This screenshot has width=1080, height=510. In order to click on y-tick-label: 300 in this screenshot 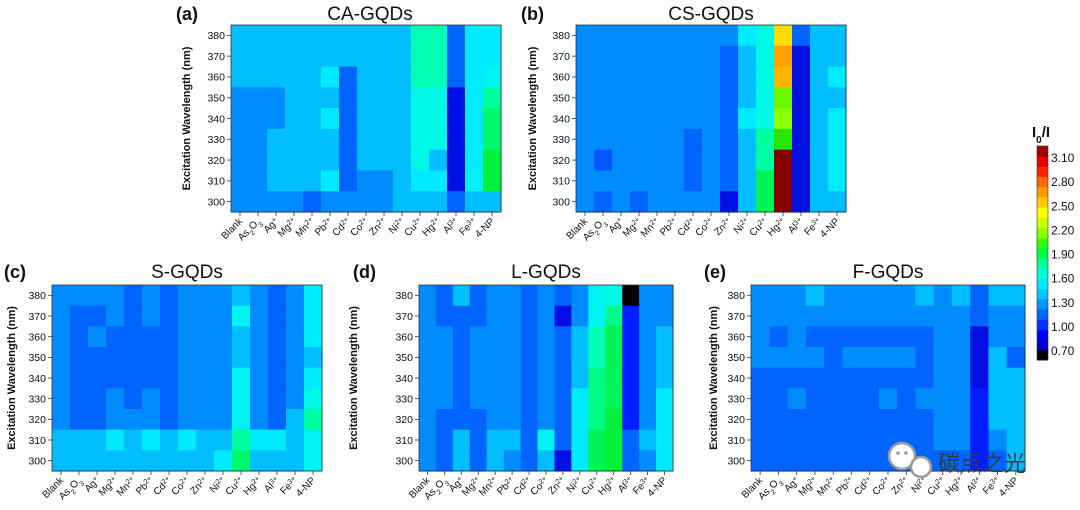, I will do `click(736, 461)`.